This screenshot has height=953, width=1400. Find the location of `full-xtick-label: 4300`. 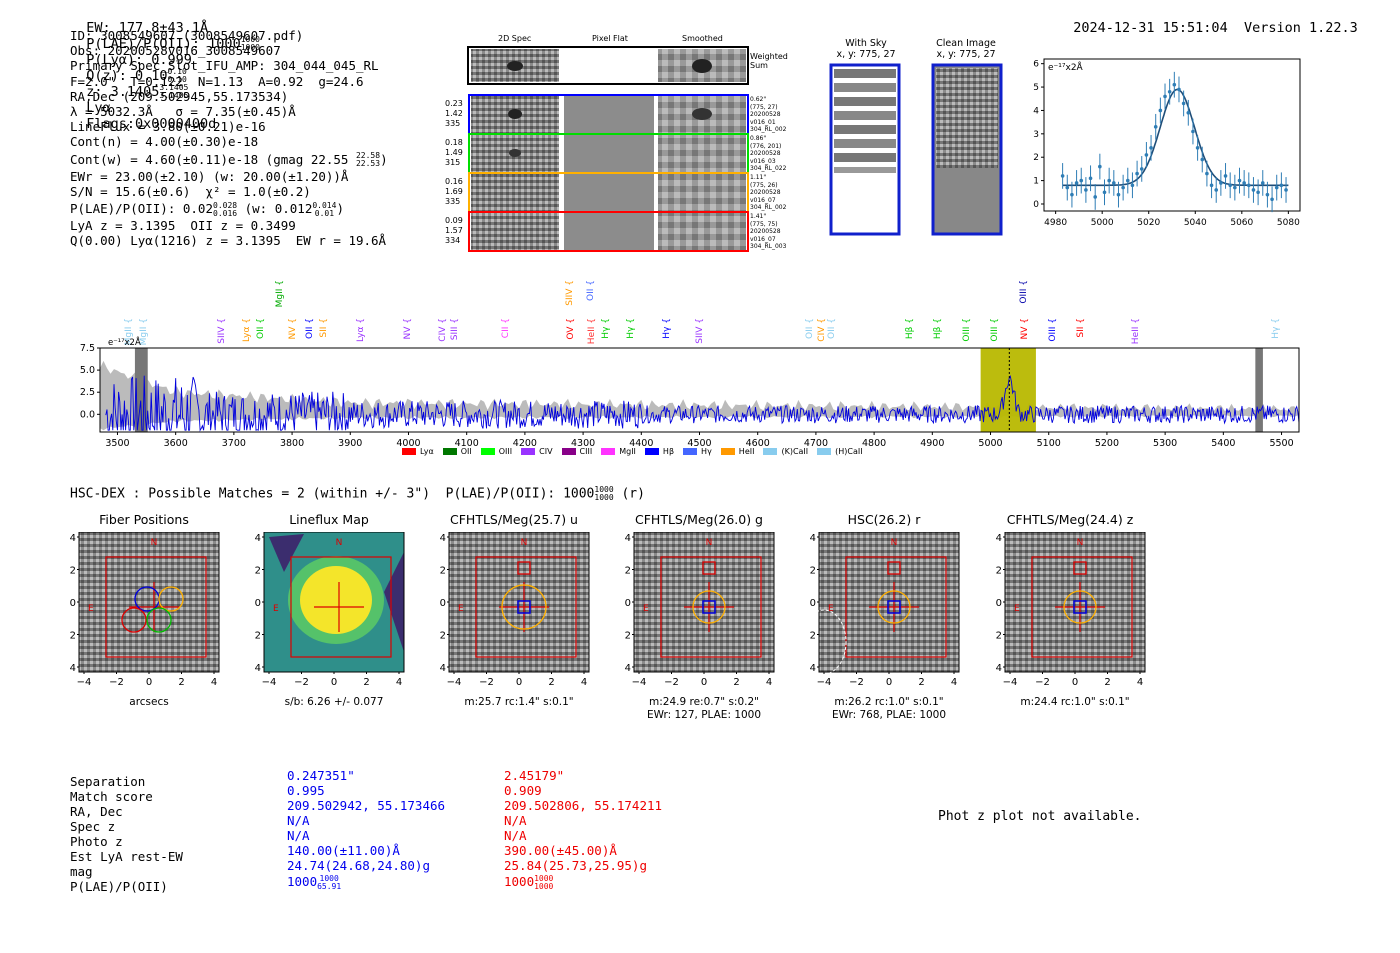

full-xtick-label: 4300 is located at coordinates (583, 443).